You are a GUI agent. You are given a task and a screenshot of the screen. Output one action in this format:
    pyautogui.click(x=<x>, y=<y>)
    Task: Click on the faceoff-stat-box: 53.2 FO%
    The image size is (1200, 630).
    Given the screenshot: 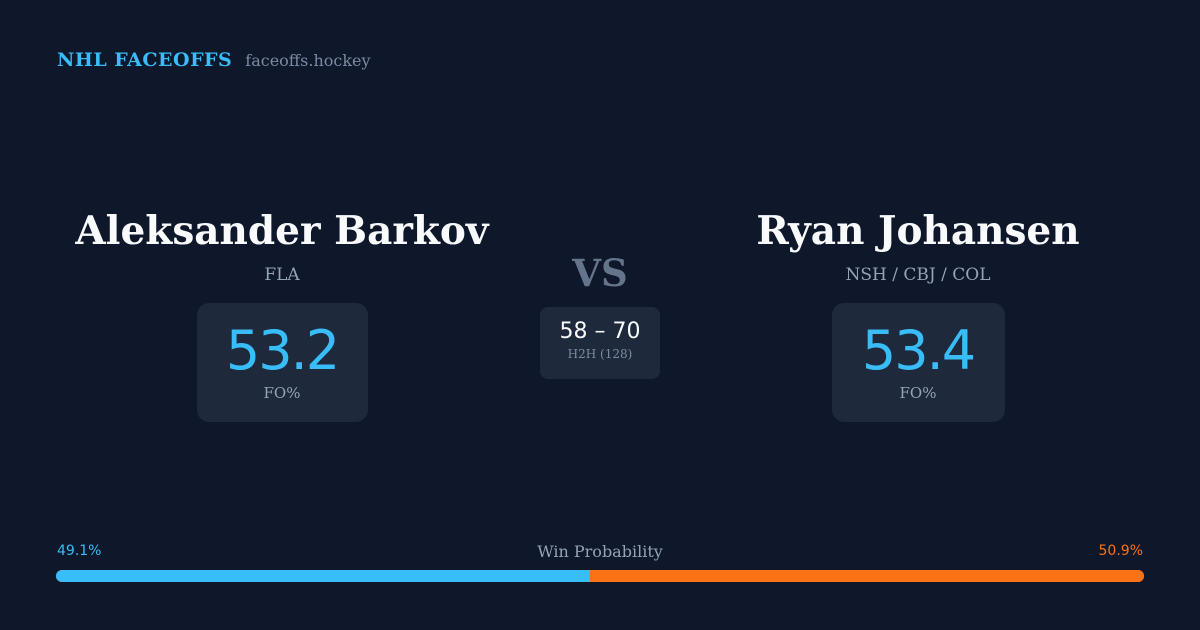 What is the action you would take?
    pyautogui.click(x=282, y=362)
    